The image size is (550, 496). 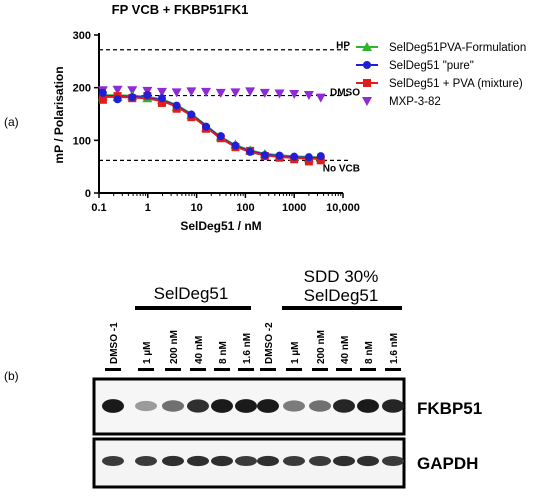 What do you see at coordinates (196, 208) in the screenshot?
I see `x-tick-label-2: 10` at bounding box center [196, 208].